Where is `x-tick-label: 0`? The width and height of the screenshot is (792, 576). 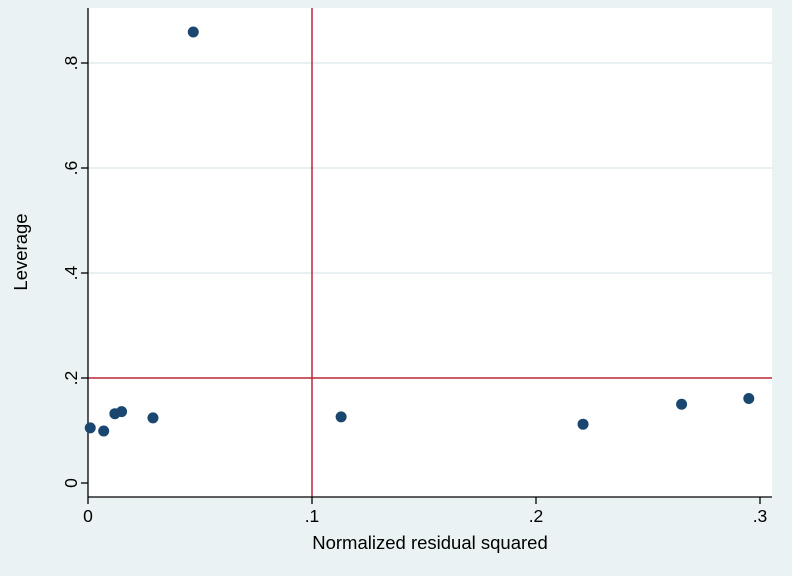 x-tick-label: 0 is located at coordinates (88, 516).